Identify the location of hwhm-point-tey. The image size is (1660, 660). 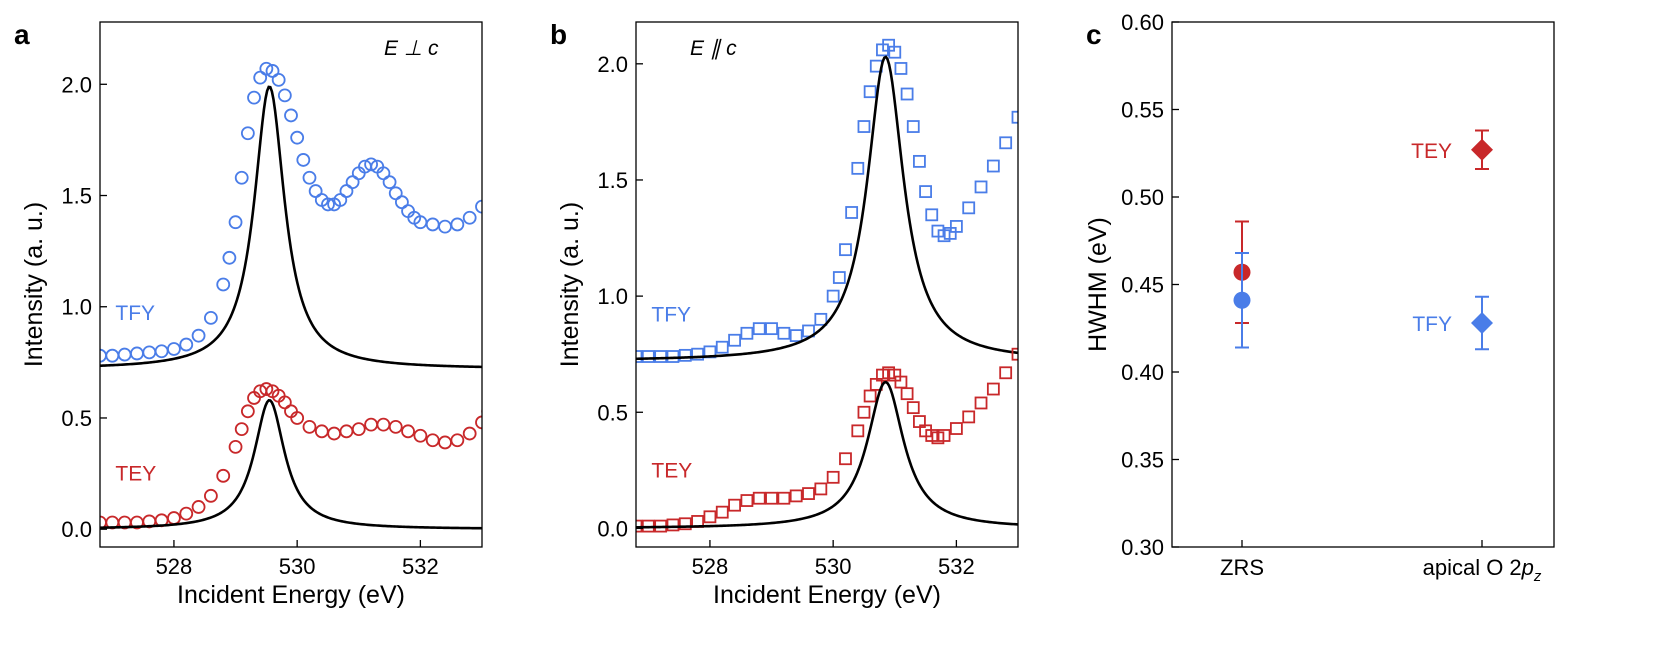
(1482, 149).